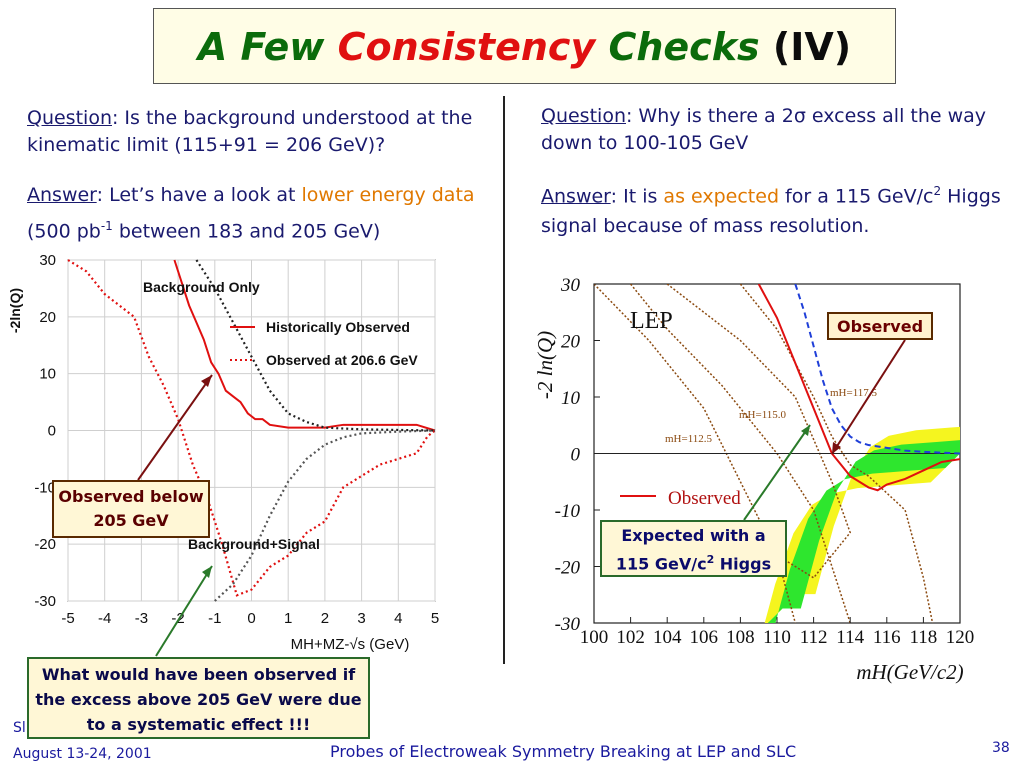  I want to click on right-x-tick-8: 116, so click(887, 637).